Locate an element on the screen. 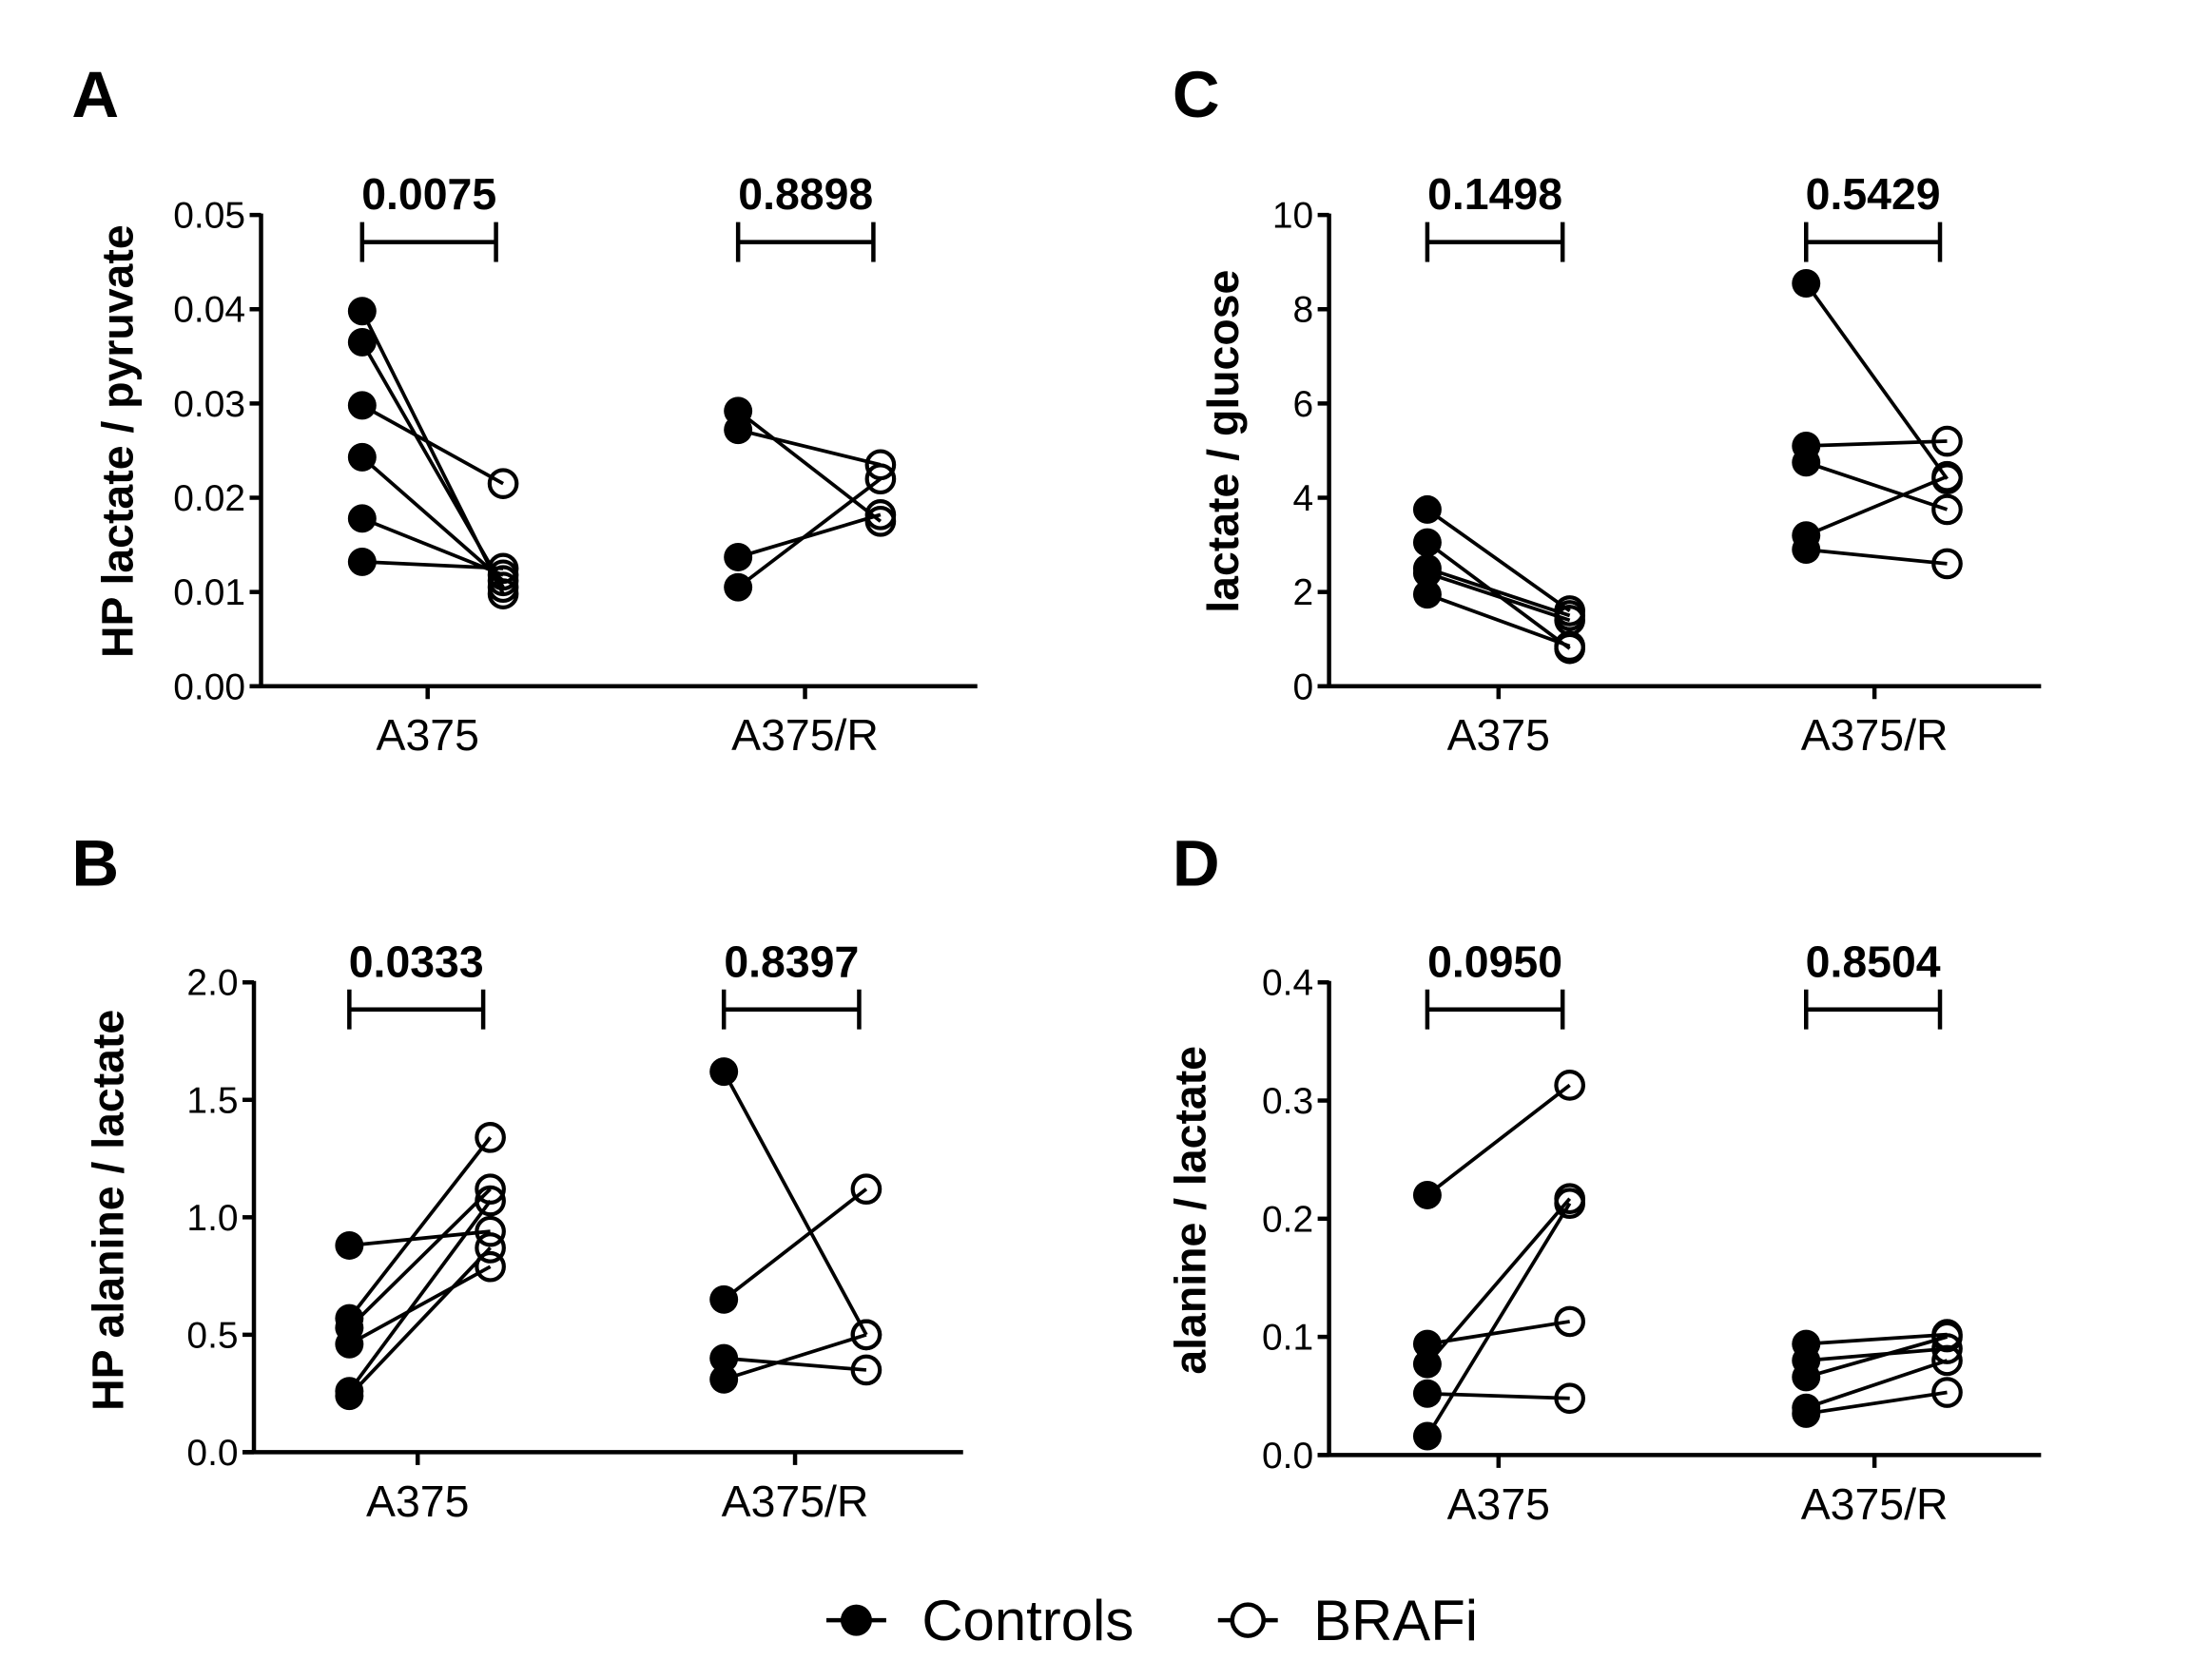 This screenshot has width=2211, height=1680. y-tick-label: 0 is located at coordinates (1302, 686).